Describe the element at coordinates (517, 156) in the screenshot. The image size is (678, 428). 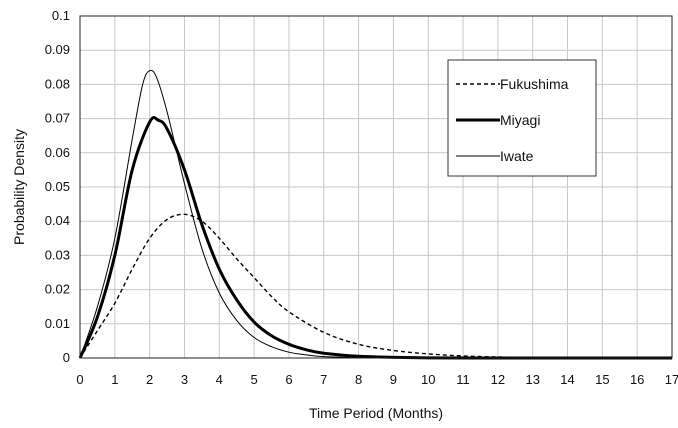
I see `legend-label-iwate: Iwate` at that location.